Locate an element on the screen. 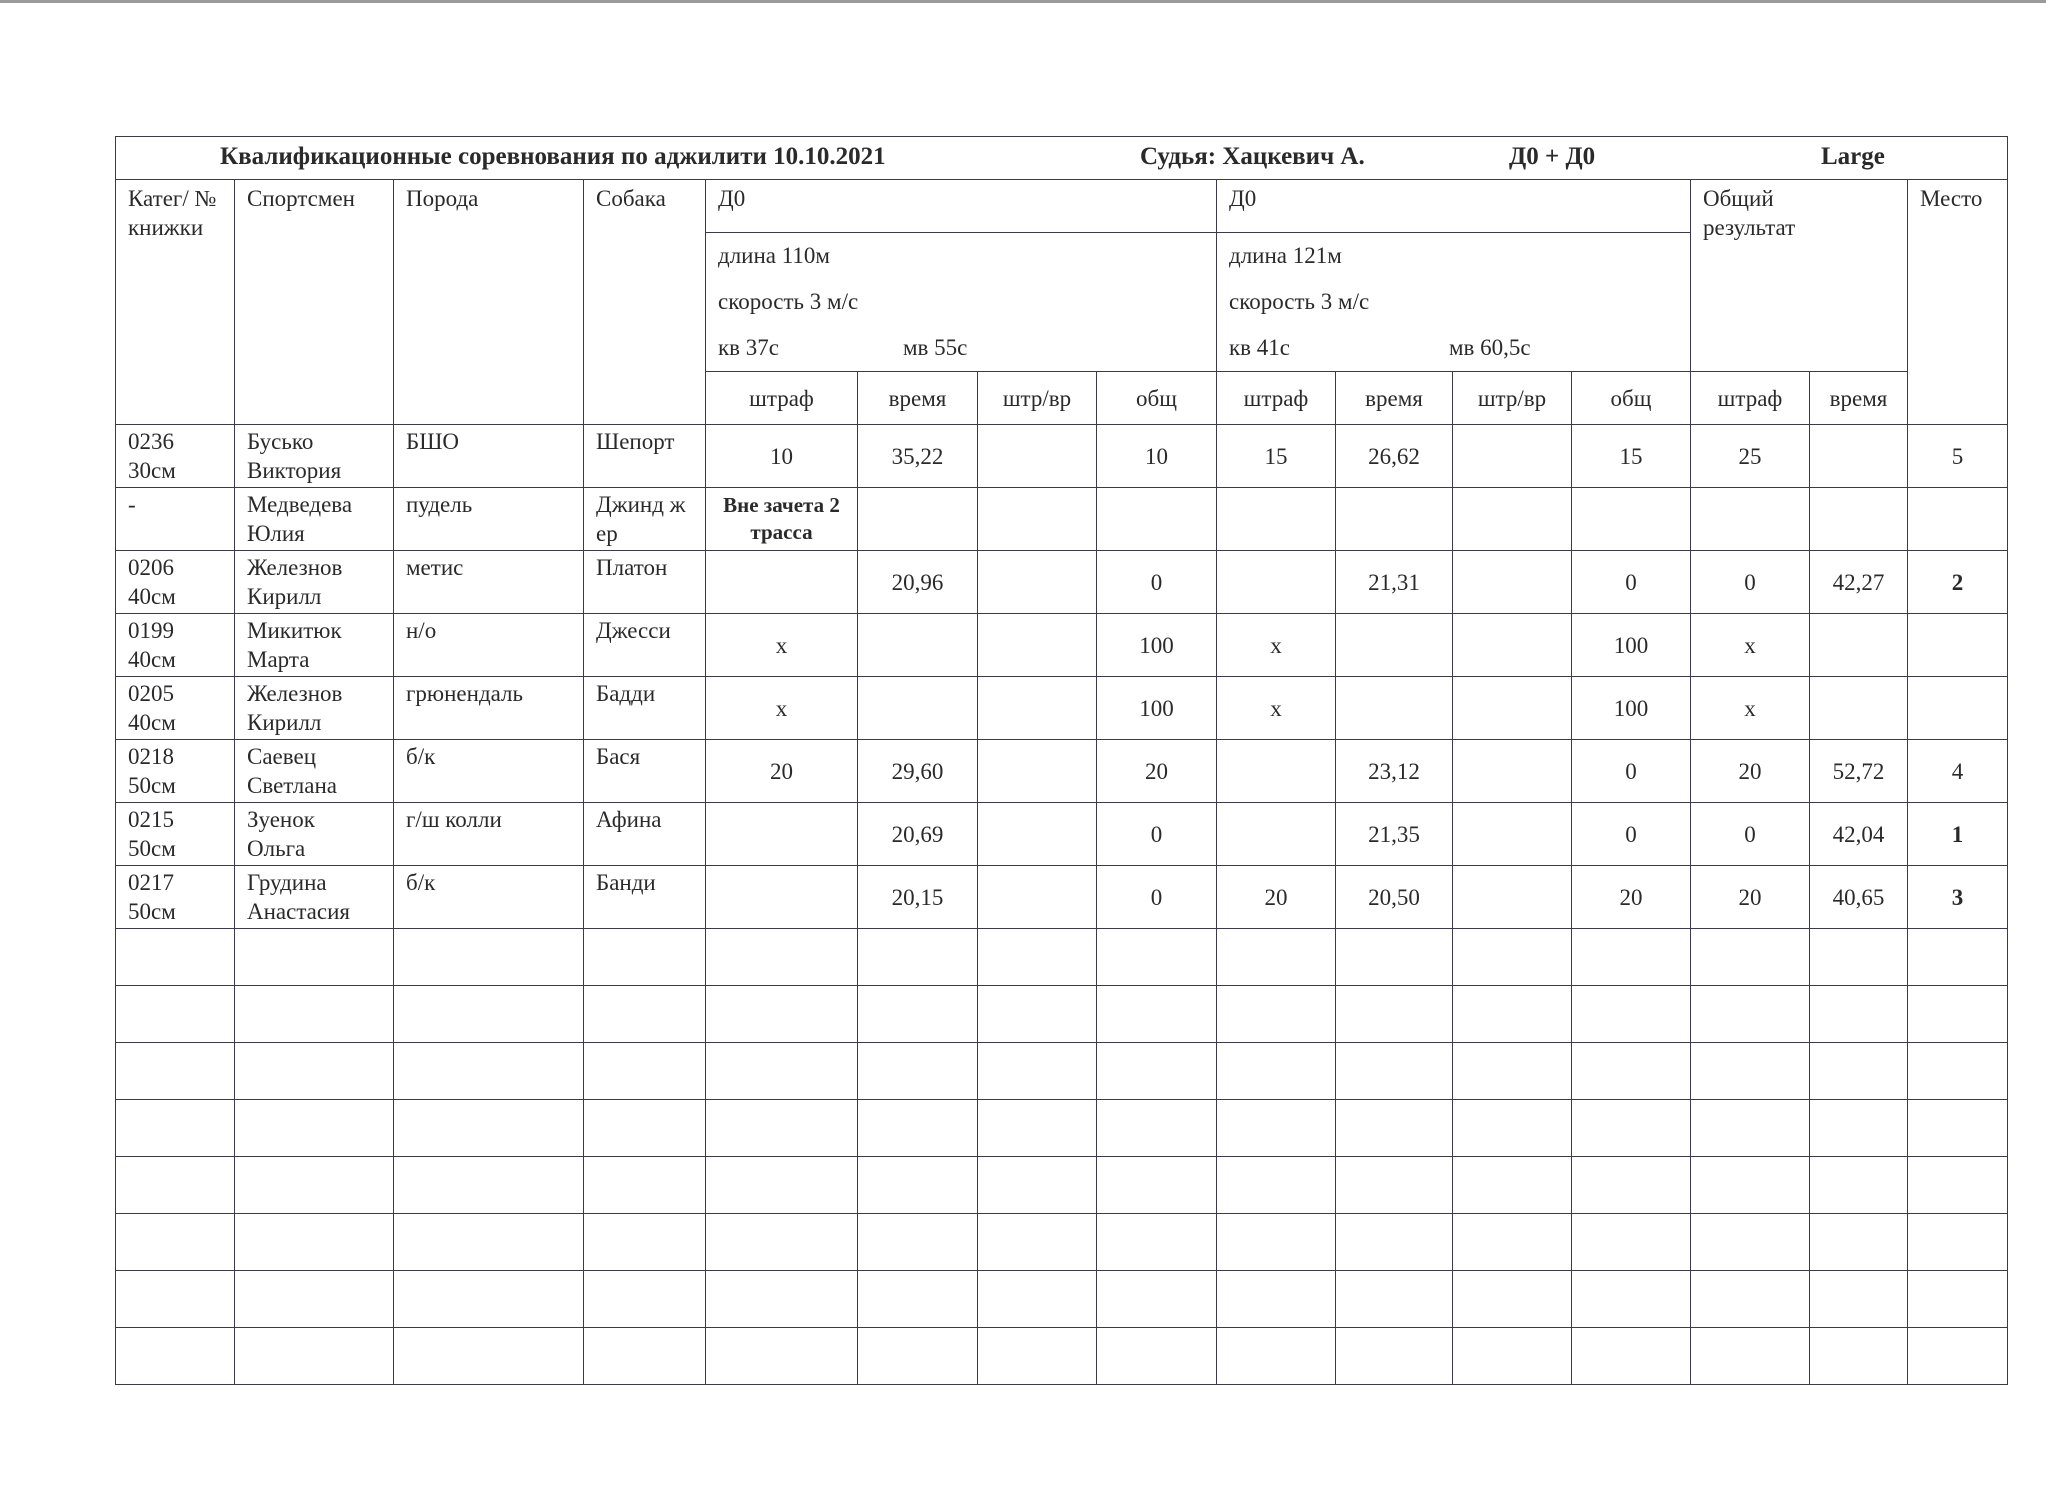  height-category: 50см is located at coordinates (152, 911).